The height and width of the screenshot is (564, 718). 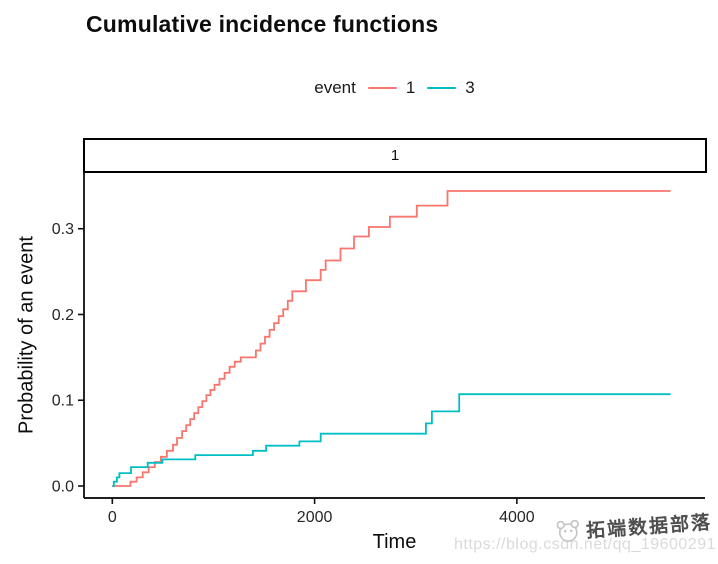 What do you see at coordinates (63, 229) in the screenshot?
I see `y-tick-label: 0.3` at bounding box center [63, 229].